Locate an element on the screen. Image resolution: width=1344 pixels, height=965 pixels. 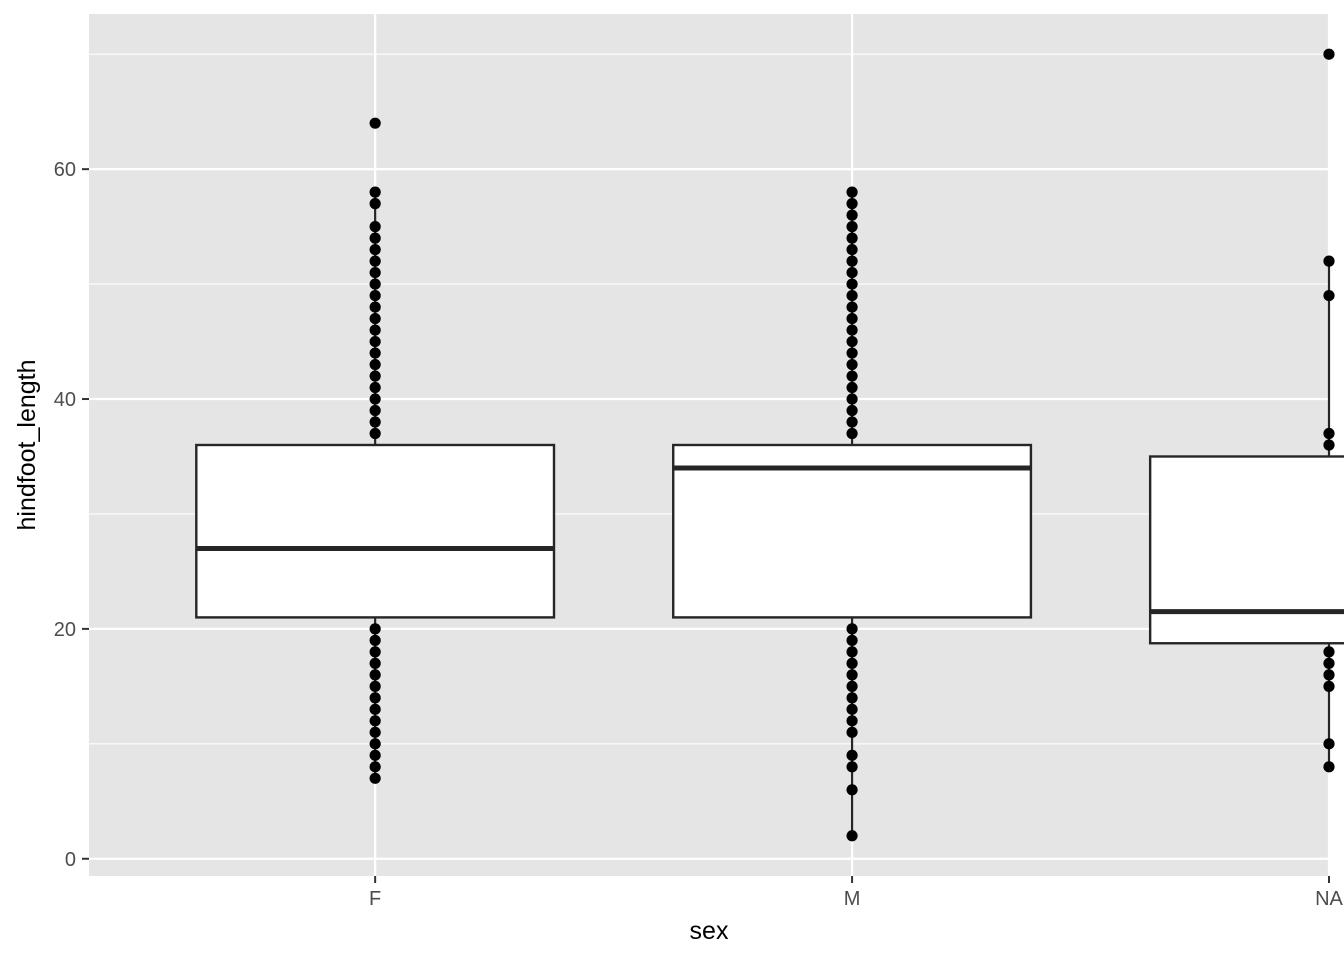
y-tick-label: 40 is located at coordinates (65, 400).